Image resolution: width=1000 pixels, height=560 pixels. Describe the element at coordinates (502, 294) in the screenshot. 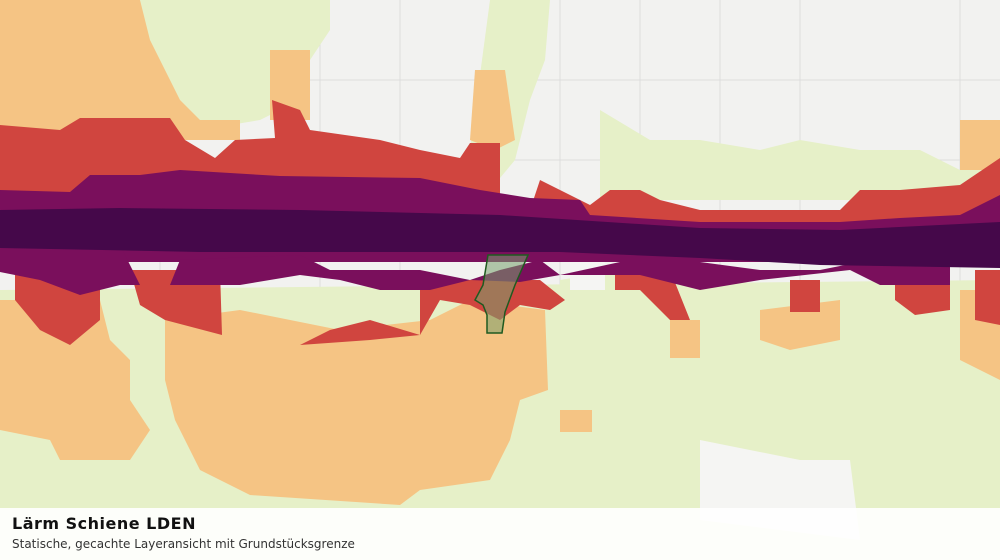

I see `parcel-boundary` at that location.